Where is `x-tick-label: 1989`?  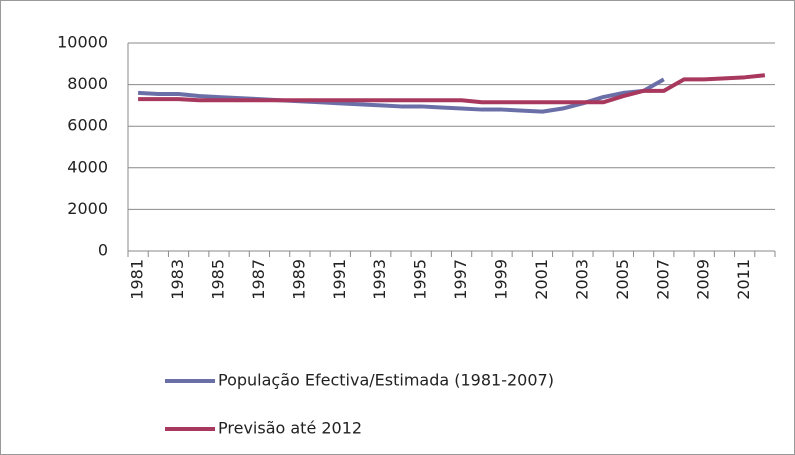
x-tick-label: 1989 is located at coordinates (298, 279).